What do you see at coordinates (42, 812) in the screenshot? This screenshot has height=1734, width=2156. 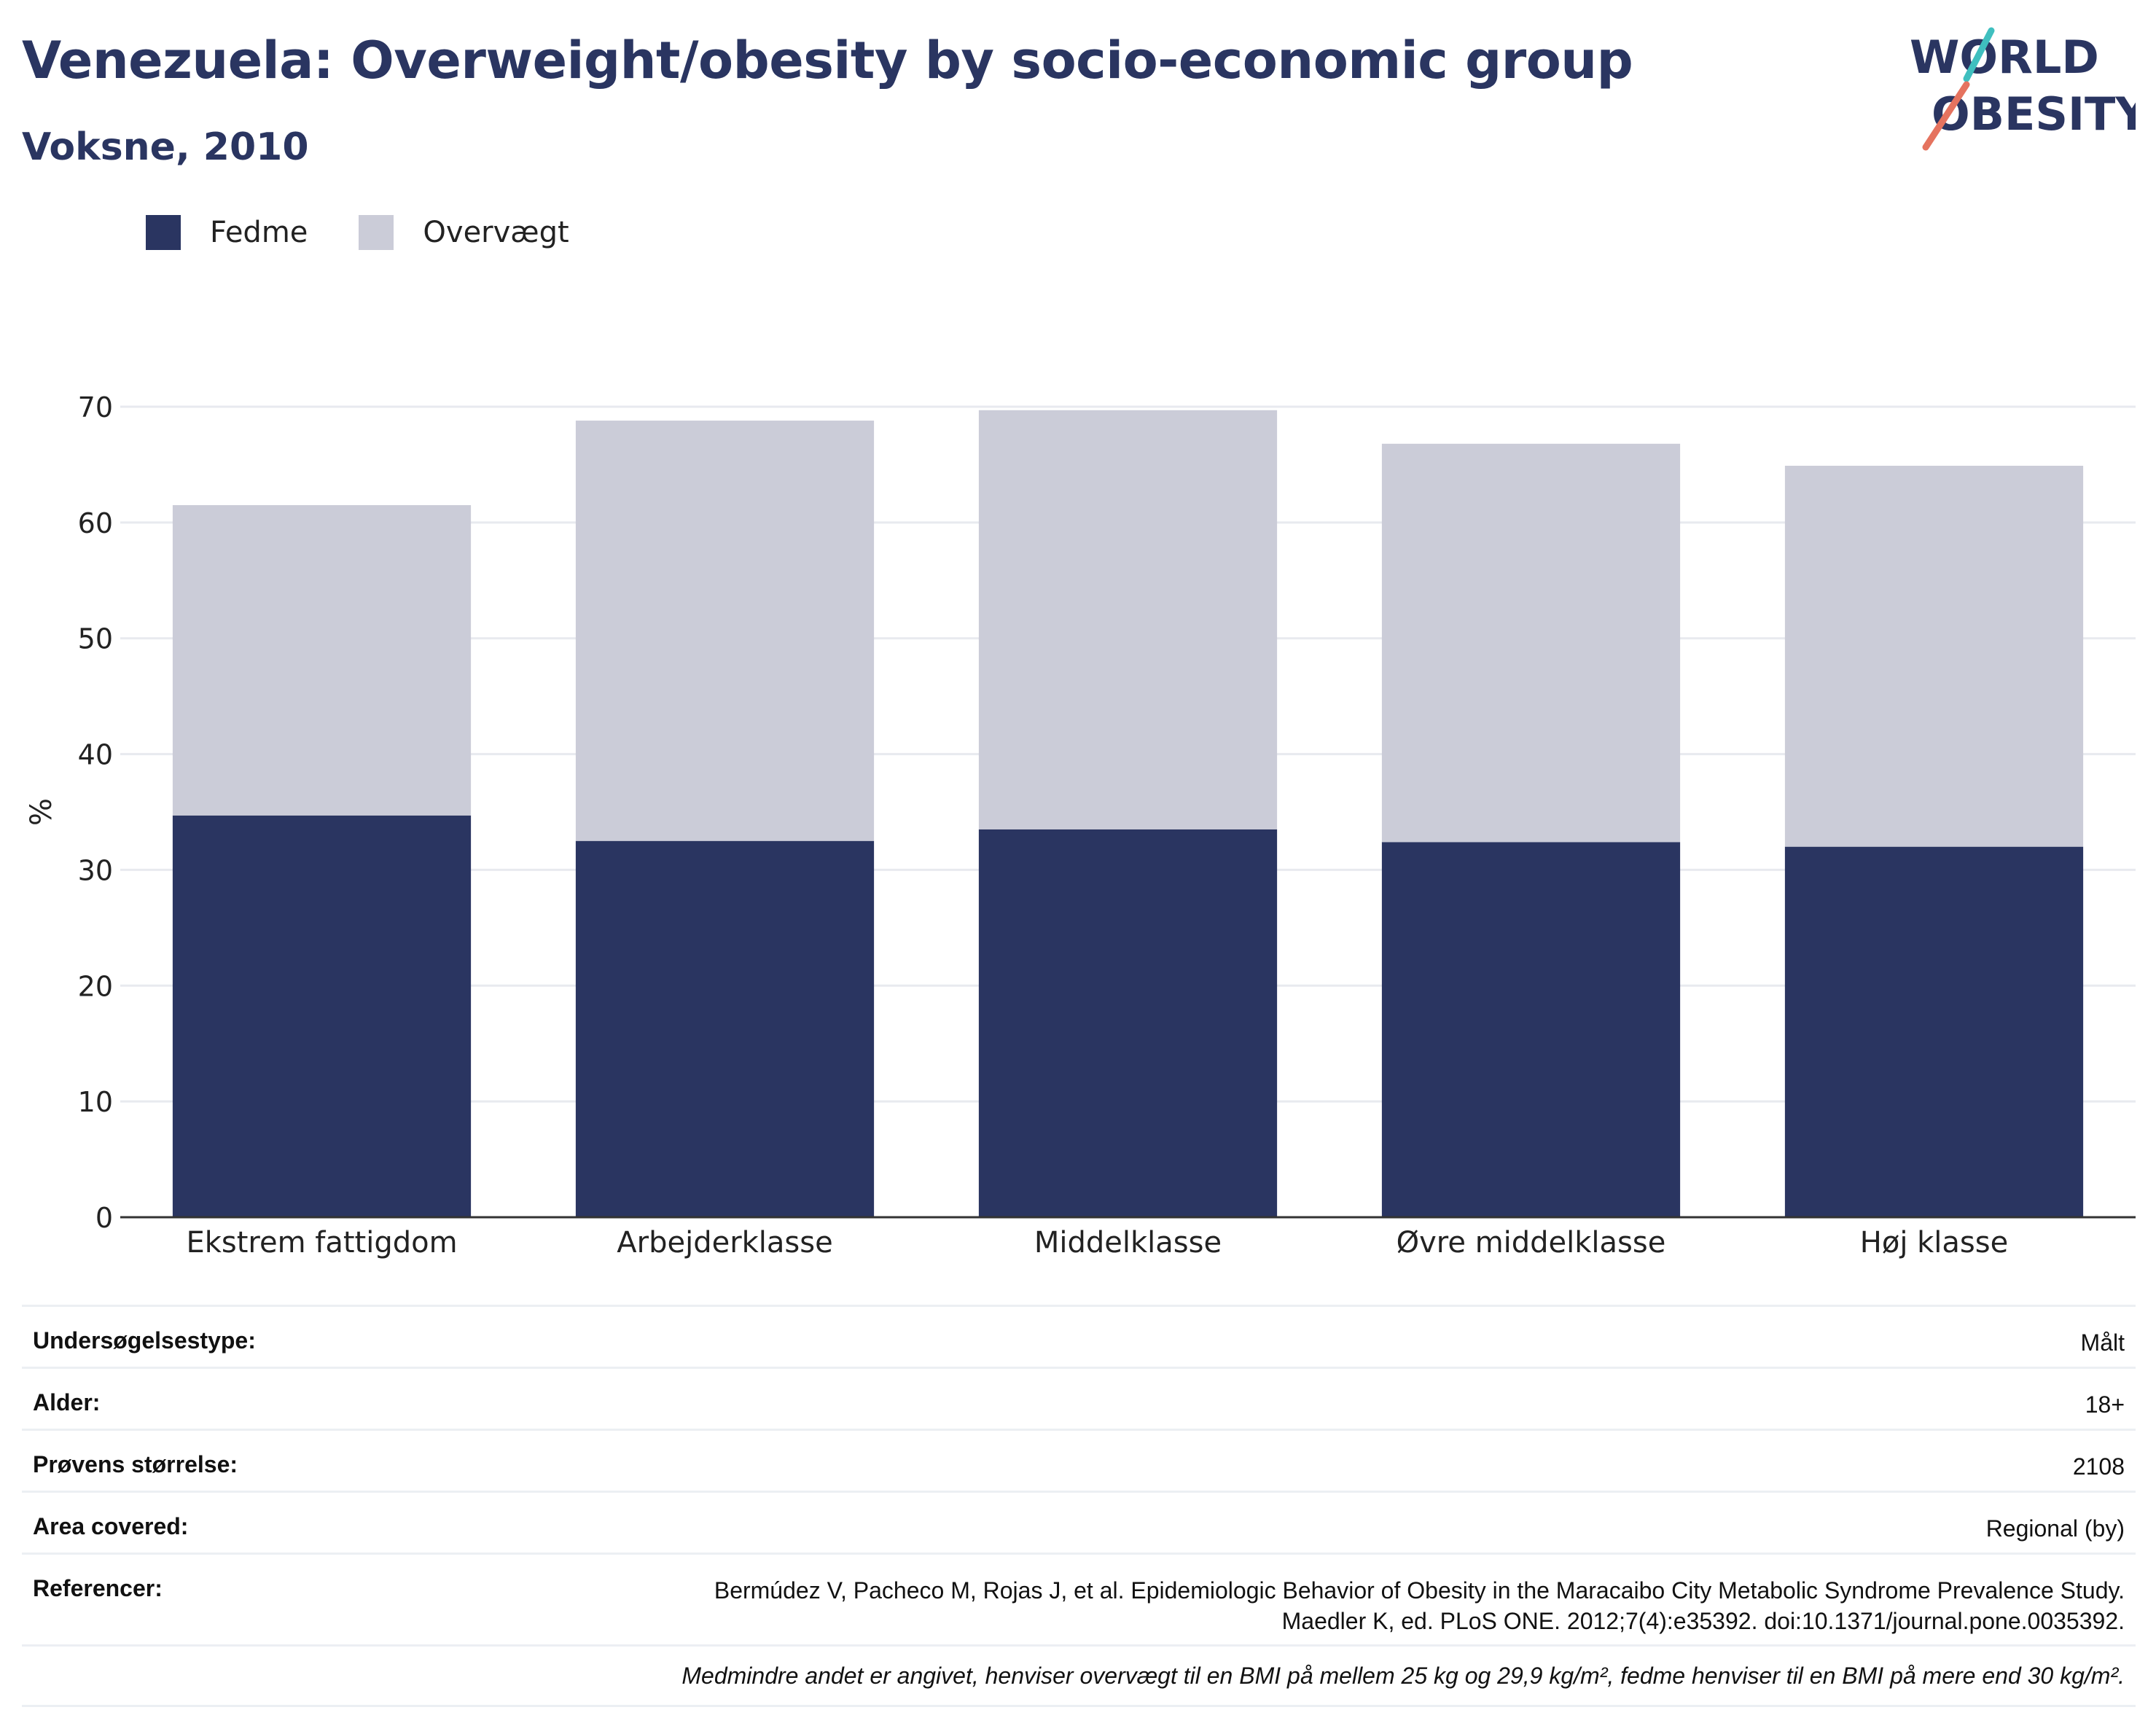 I see `y-axis-label: %` at bounding box center [42, 812].